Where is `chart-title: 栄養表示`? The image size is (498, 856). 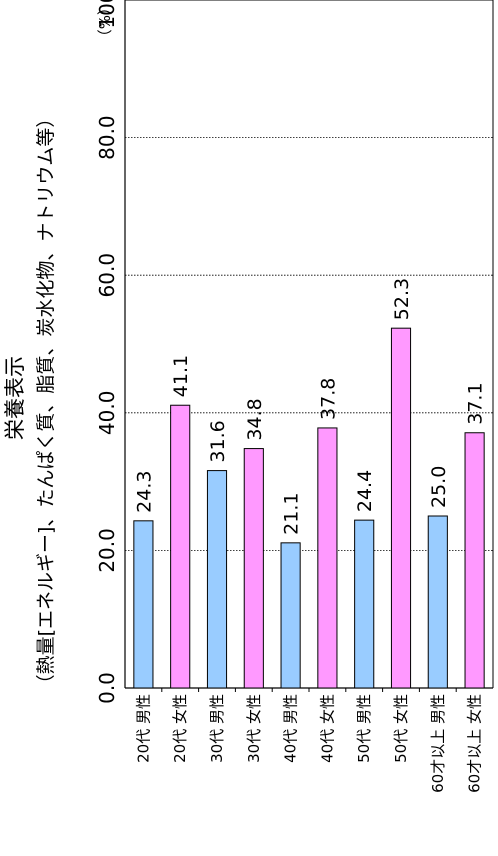 chart-title: 栄養表示 is located at coordinates (15, 398).